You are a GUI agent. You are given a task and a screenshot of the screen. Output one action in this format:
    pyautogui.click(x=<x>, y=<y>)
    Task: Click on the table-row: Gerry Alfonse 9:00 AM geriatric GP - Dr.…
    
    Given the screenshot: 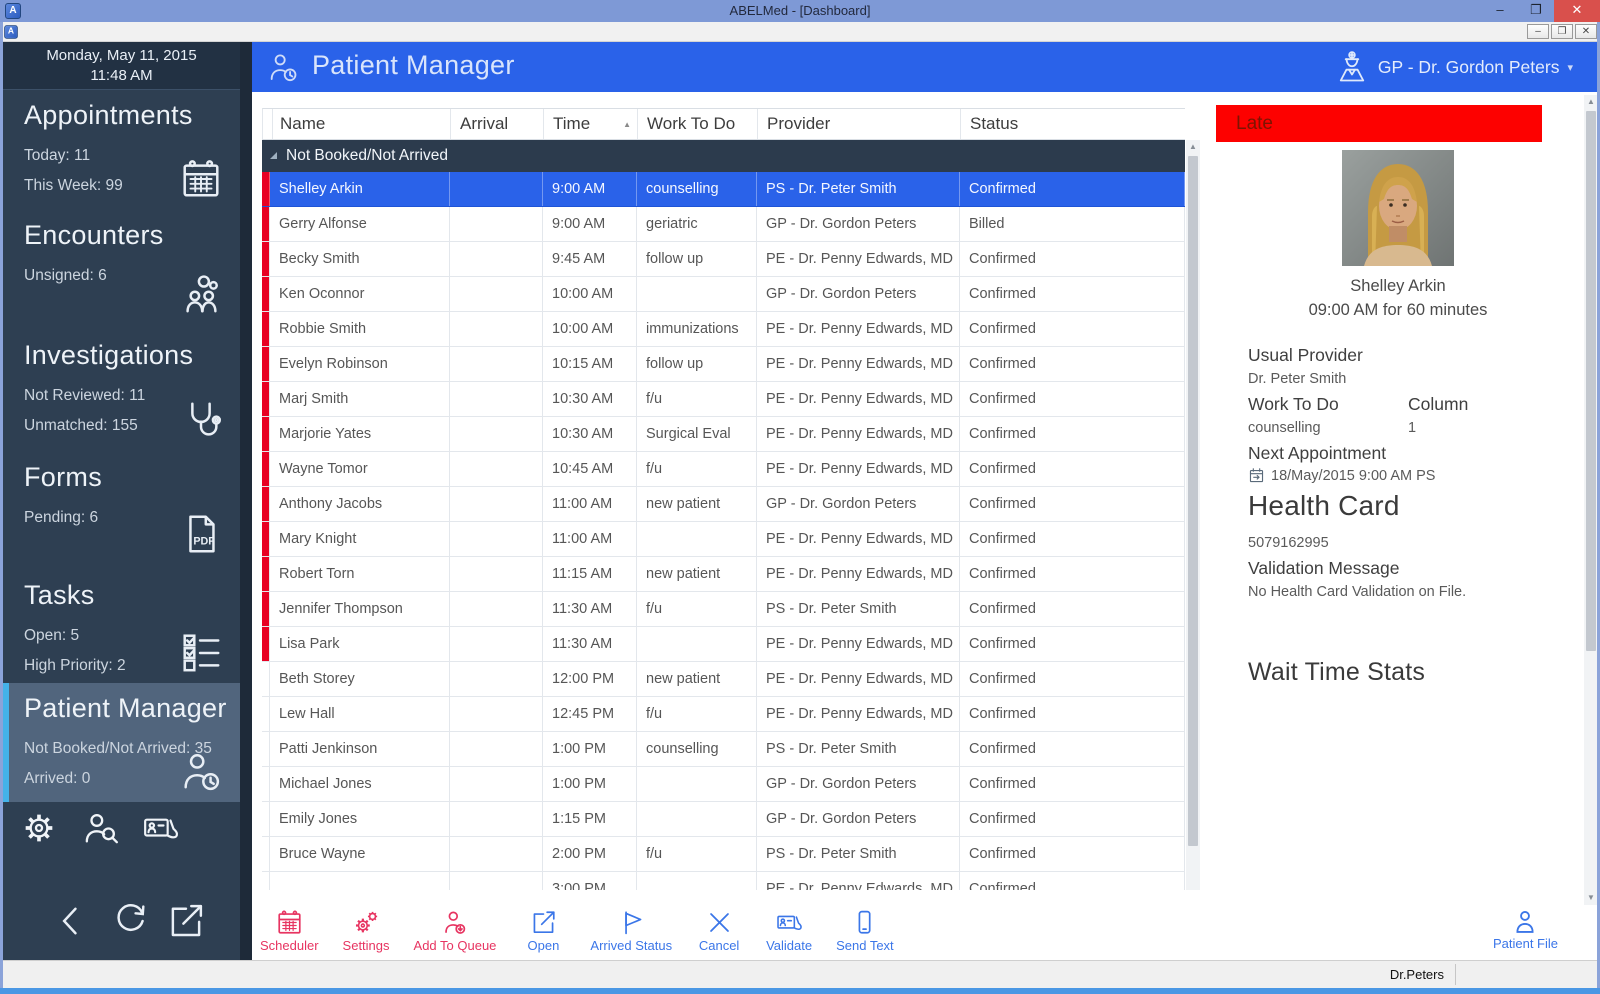 What is the action you would take?
    pyautogui.click(x=723, y=224)
    